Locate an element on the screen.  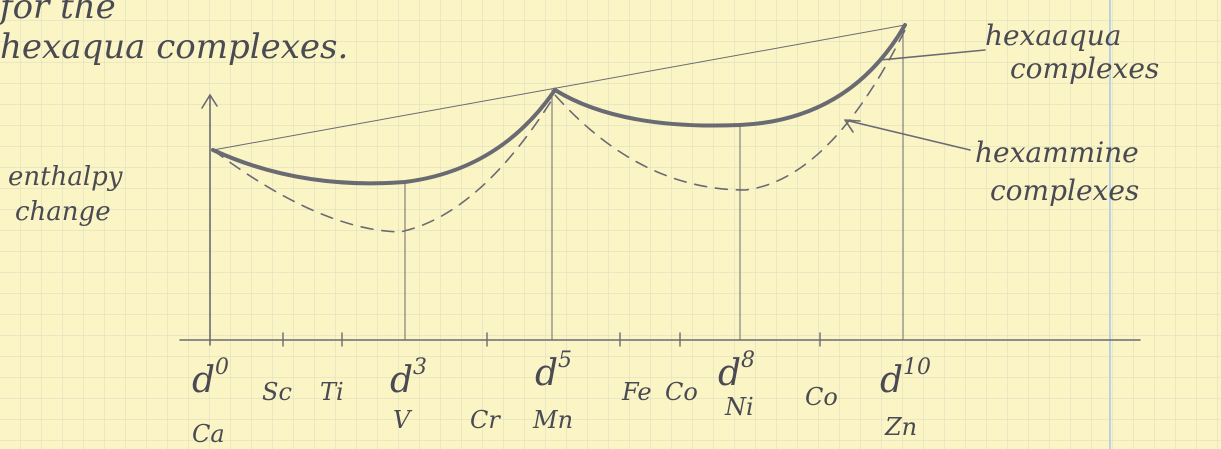
annotation: hexammine is located at coordinates (1057, 152).